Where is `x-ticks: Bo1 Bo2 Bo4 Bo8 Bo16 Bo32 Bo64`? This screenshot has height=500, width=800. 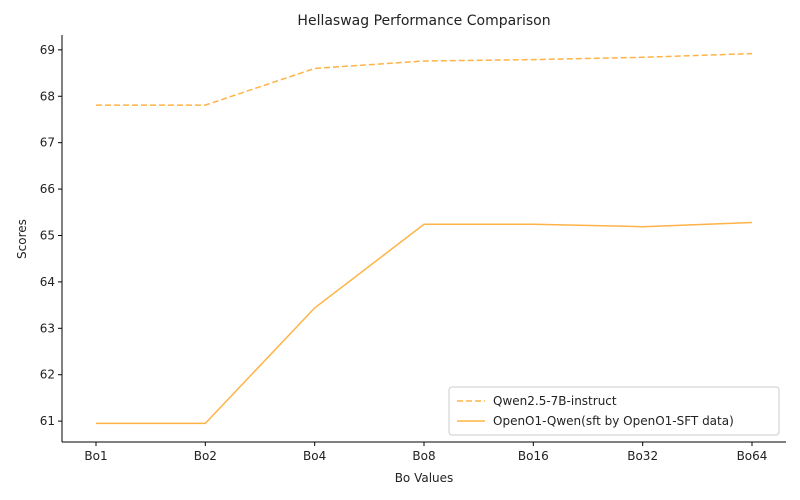
x-ticks: Bo1 Bo2 Bo4 Bo8 Bo16 Bo32 Bo64 is located at coordinates (425, 452).